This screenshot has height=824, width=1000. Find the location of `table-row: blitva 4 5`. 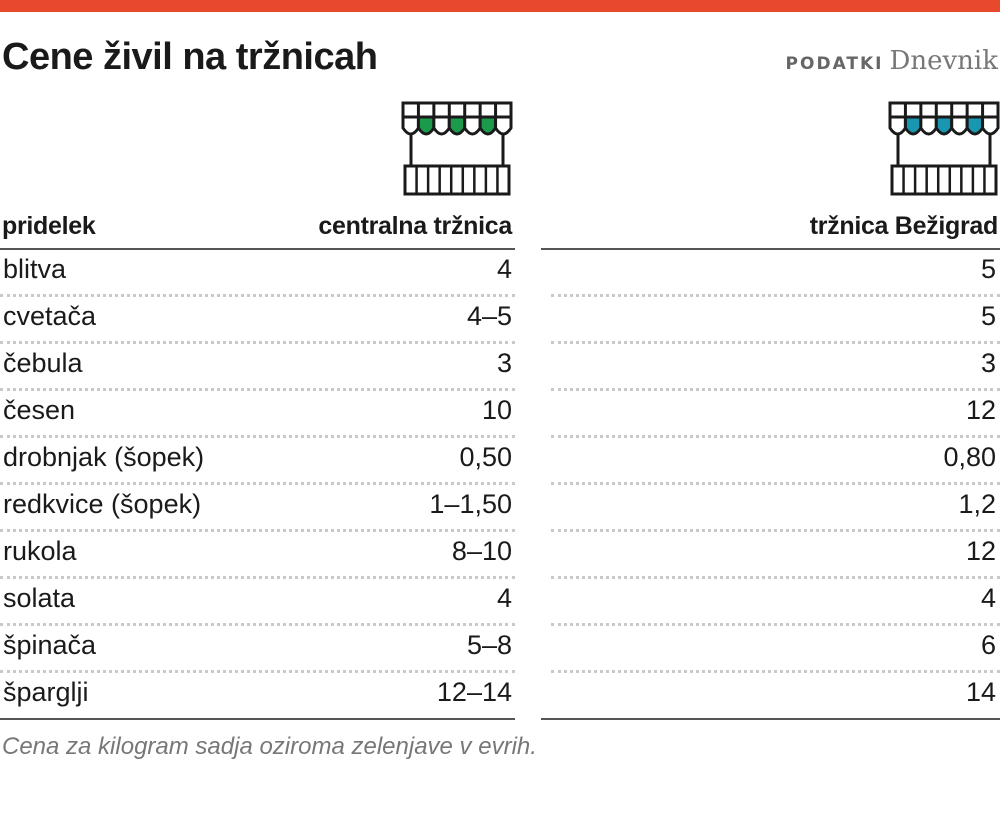

table-row: blitva 4 5 is located at coordinates (500, 273).